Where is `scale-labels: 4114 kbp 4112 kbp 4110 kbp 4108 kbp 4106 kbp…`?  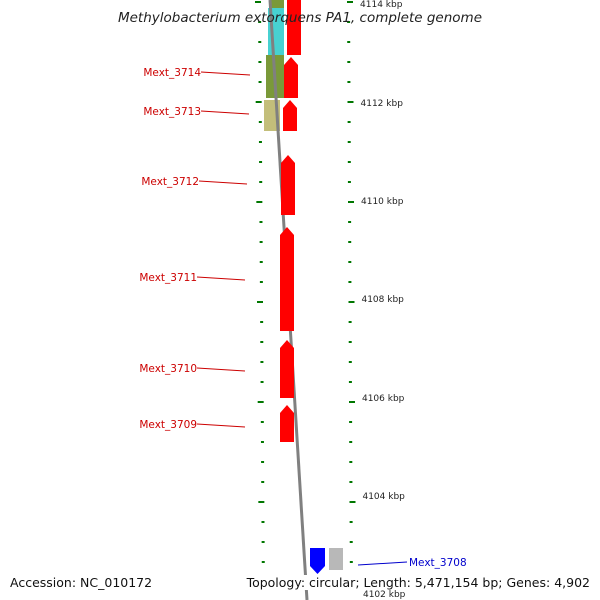 scale-labels: 4114 kbp 4112 kbp 4110 kbp 4108 kbp 4106 kbp… is located at coordinates (383, 300).